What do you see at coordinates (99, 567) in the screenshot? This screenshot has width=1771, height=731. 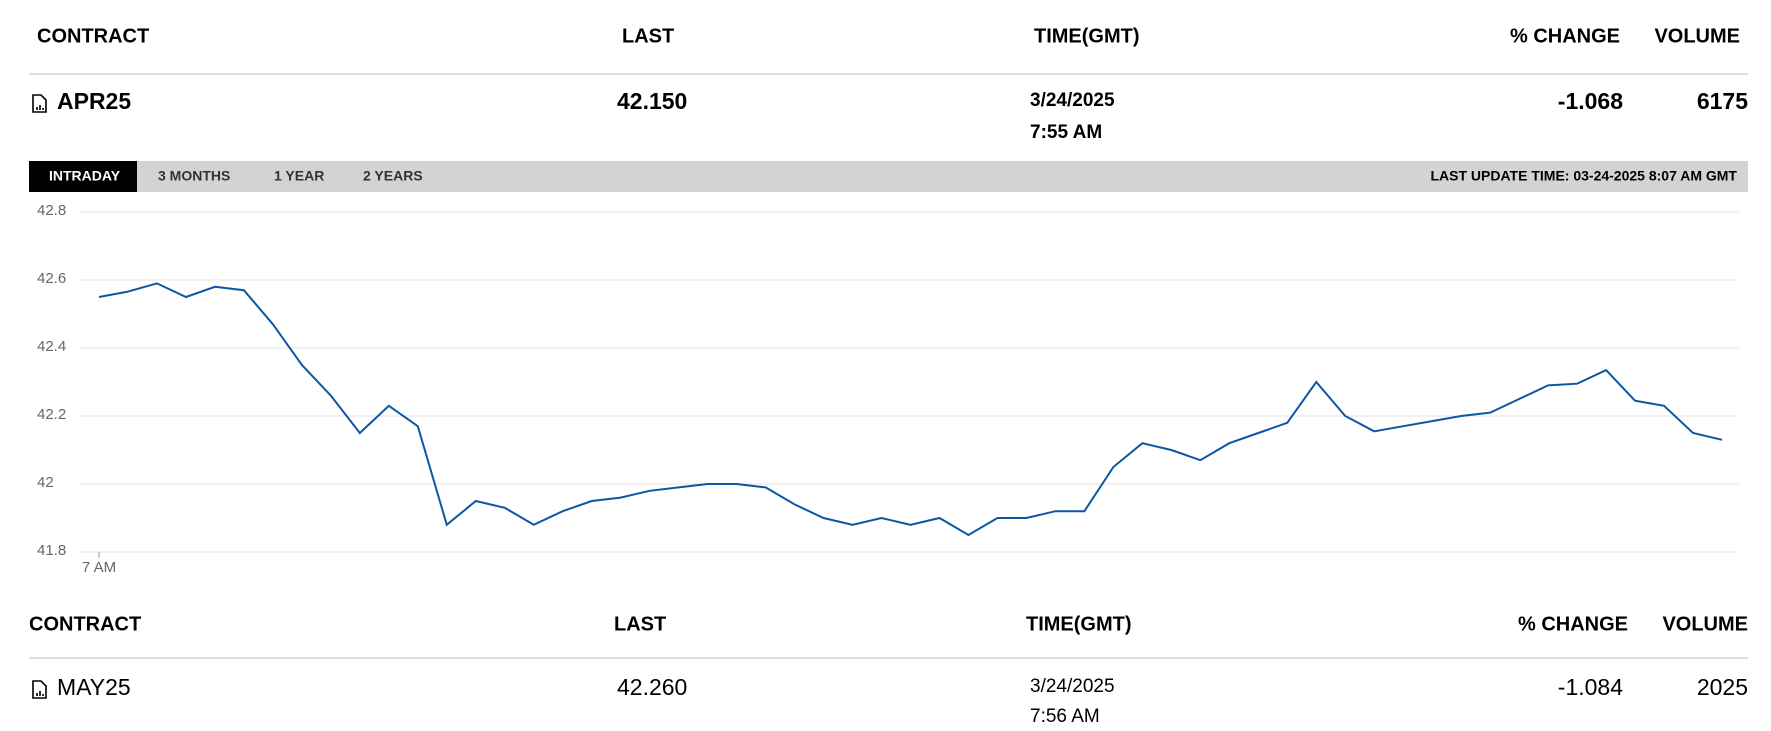 I see `x-tick-label: 7 AM` at bounding box center [99, 567].